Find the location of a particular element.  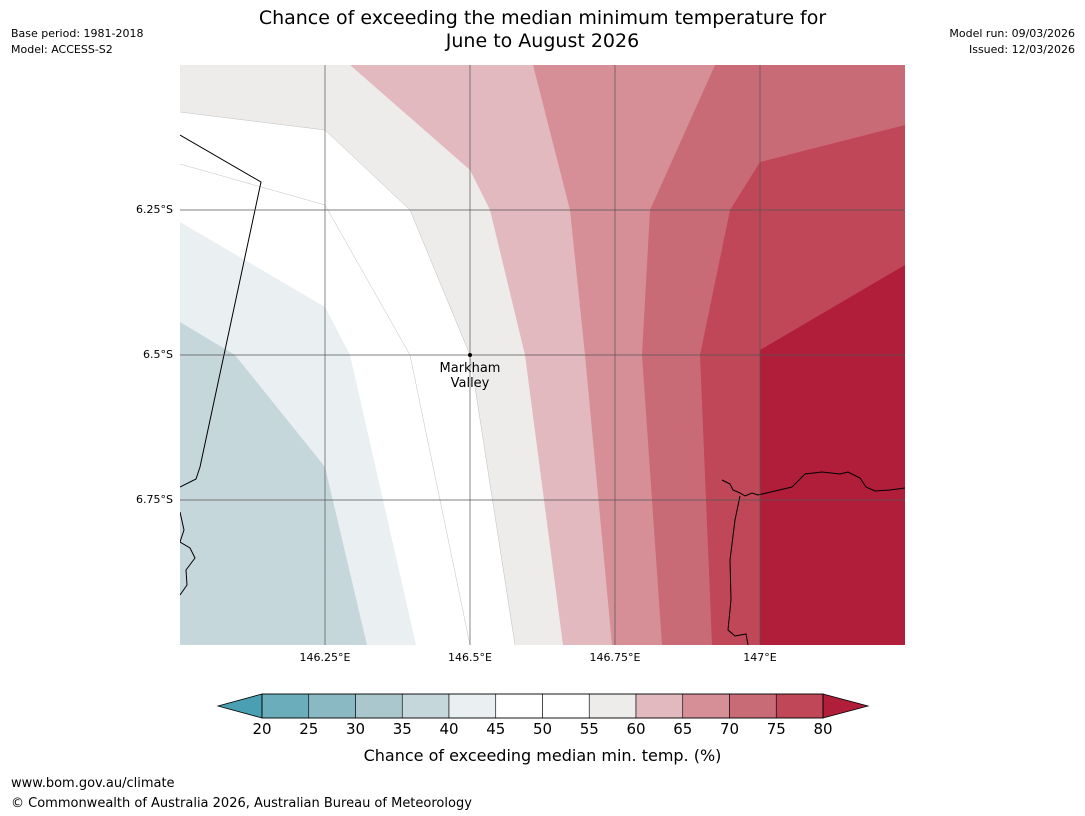

lon-label-146-75: 146.75°E is located at coordinates (615, 657).